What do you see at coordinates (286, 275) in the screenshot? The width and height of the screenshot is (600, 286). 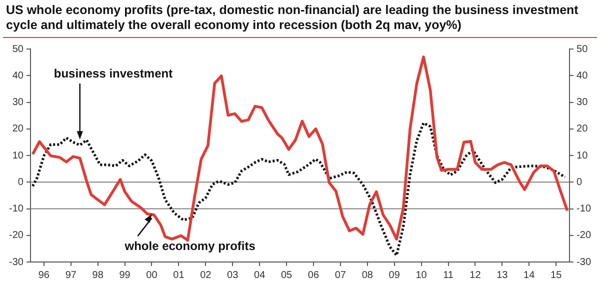 I see `x-tick-label: 05` at bounding box center [286, 275].